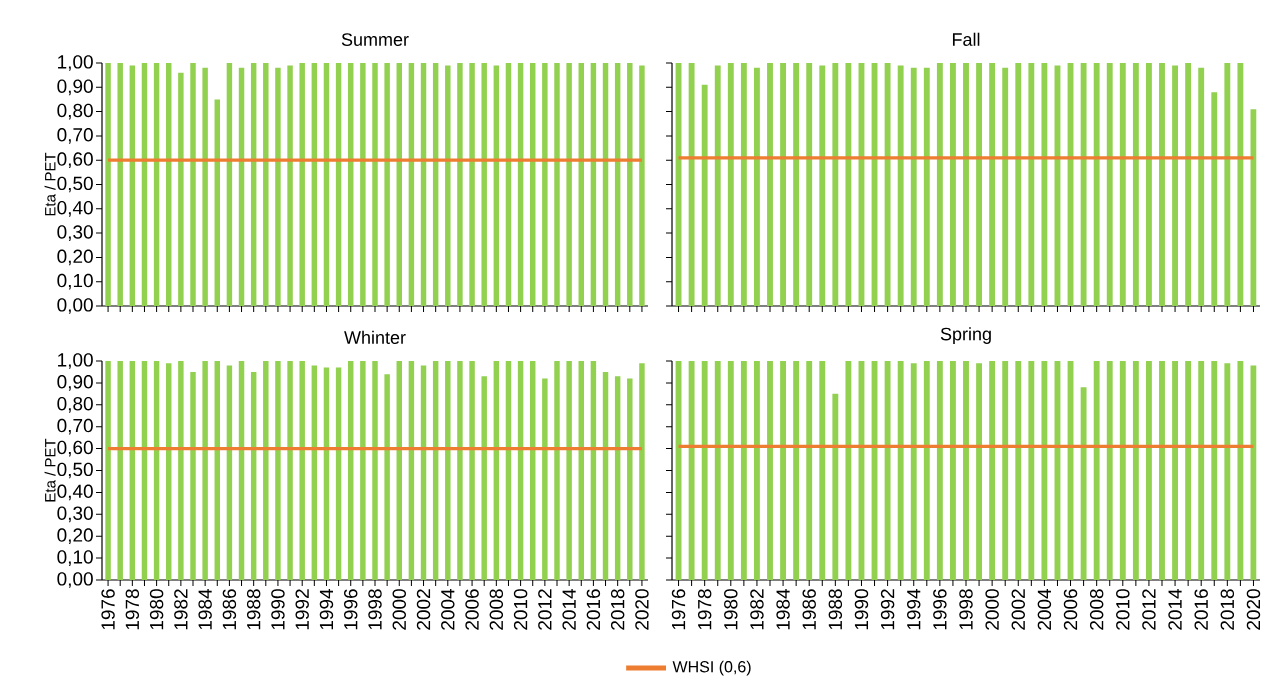  I want to click on chart-title: Fall, so click(966, 39).